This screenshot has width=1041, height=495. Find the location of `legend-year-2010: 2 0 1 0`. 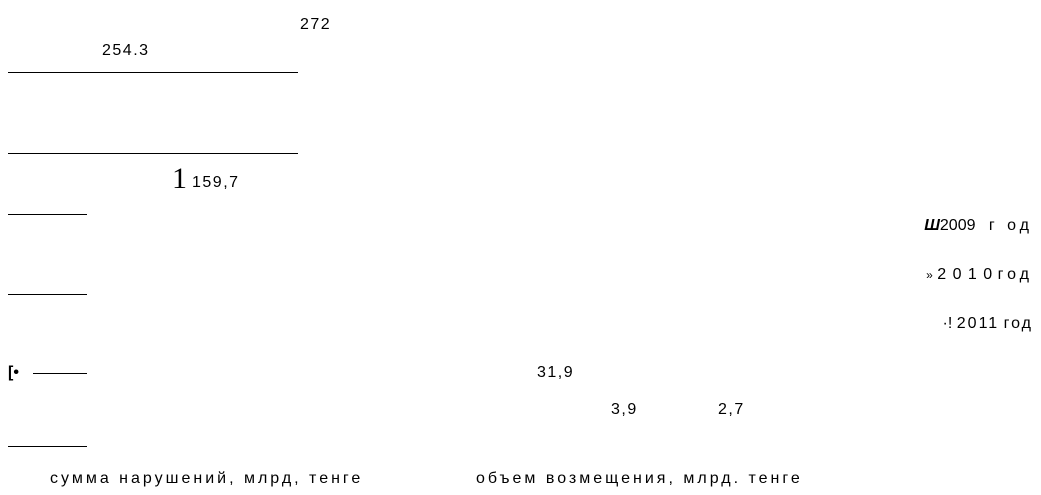

legend-year-2010: 2 0 1 0 is located at coordinates (965, 274).